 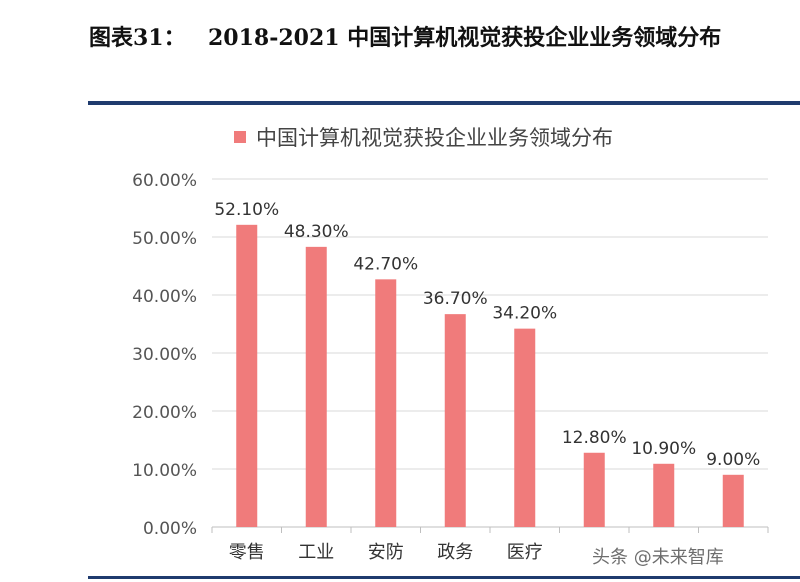 I want to click on x-tick-label: 政务, so click(x=455, y=552).